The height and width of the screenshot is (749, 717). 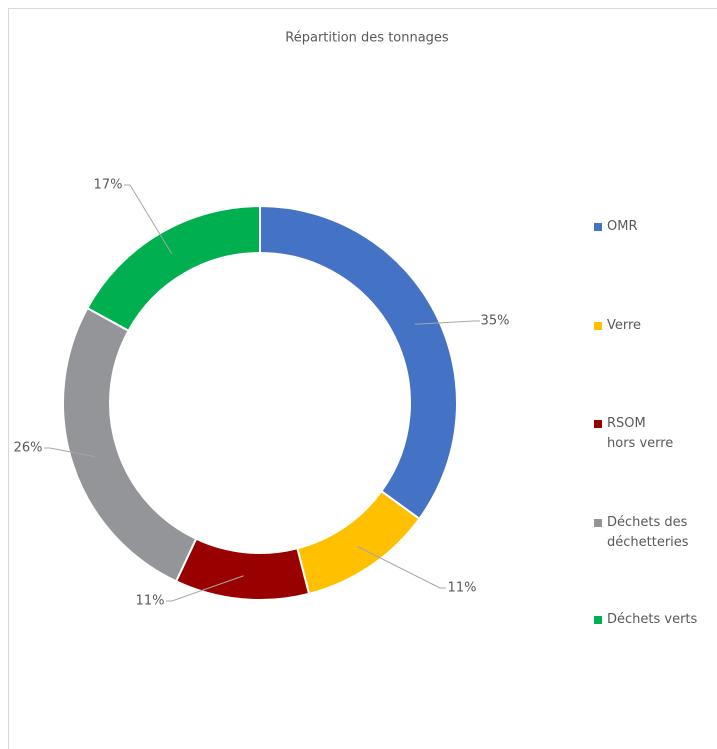 I want to click on legend-label: Déchets des déchetteries, so click(x=648, y=532).